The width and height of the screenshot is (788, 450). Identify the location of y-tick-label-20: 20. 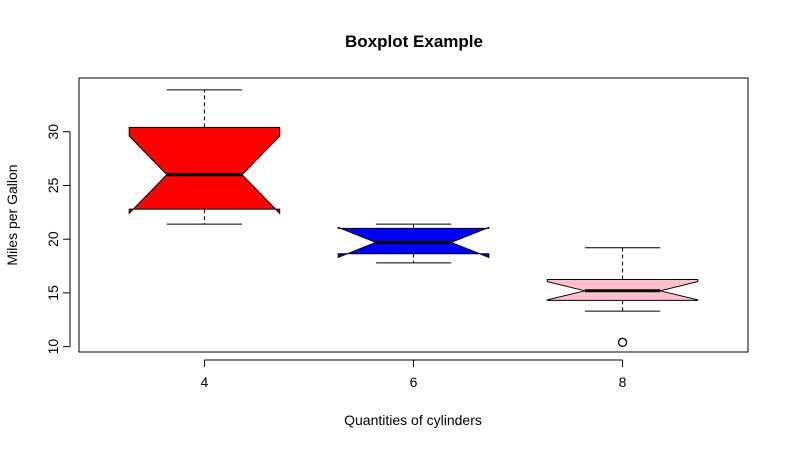
(53, 239).